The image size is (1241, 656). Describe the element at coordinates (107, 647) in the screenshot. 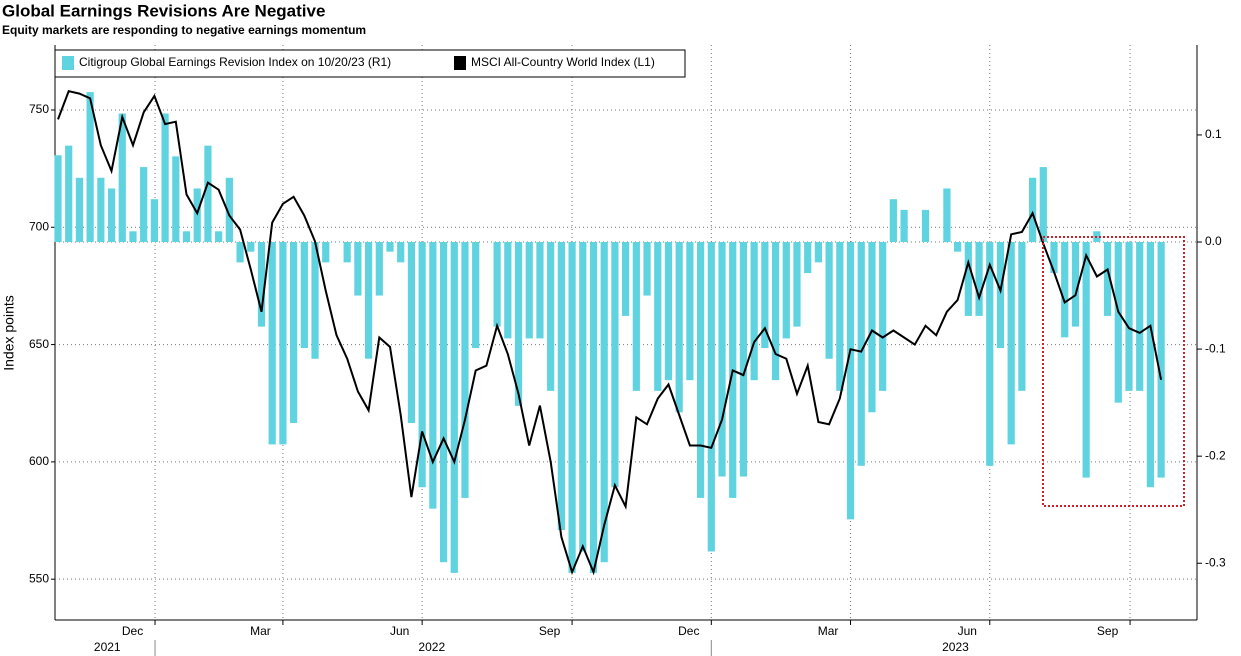

I see `year-label: 2021` at that location.